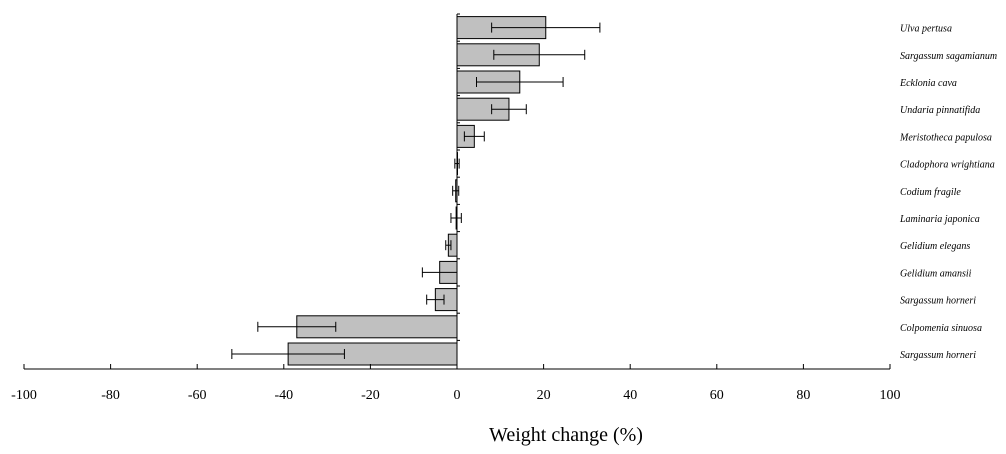  What do you see at coordinates (457, 395) in the screenshot?
I see `x-tick-label: 0` at bounding box center [457, 395].